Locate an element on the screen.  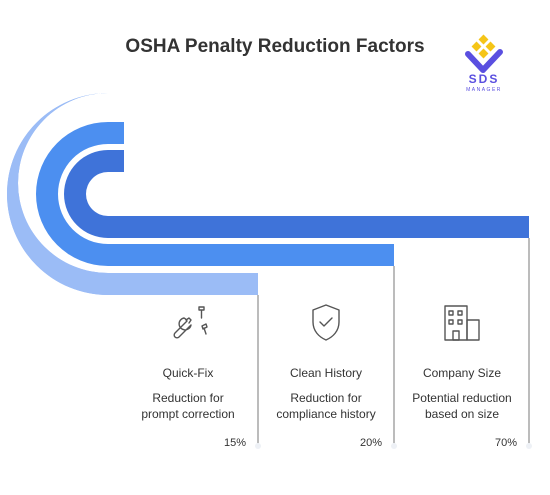
percent-company-size: 70% is located at coordinates (505, 443).